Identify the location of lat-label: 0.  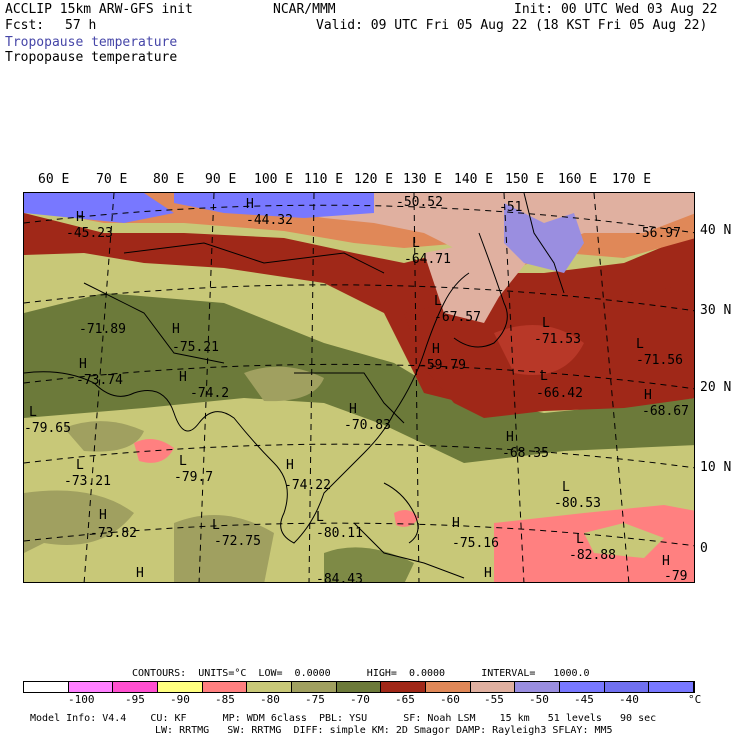
(704, 548).